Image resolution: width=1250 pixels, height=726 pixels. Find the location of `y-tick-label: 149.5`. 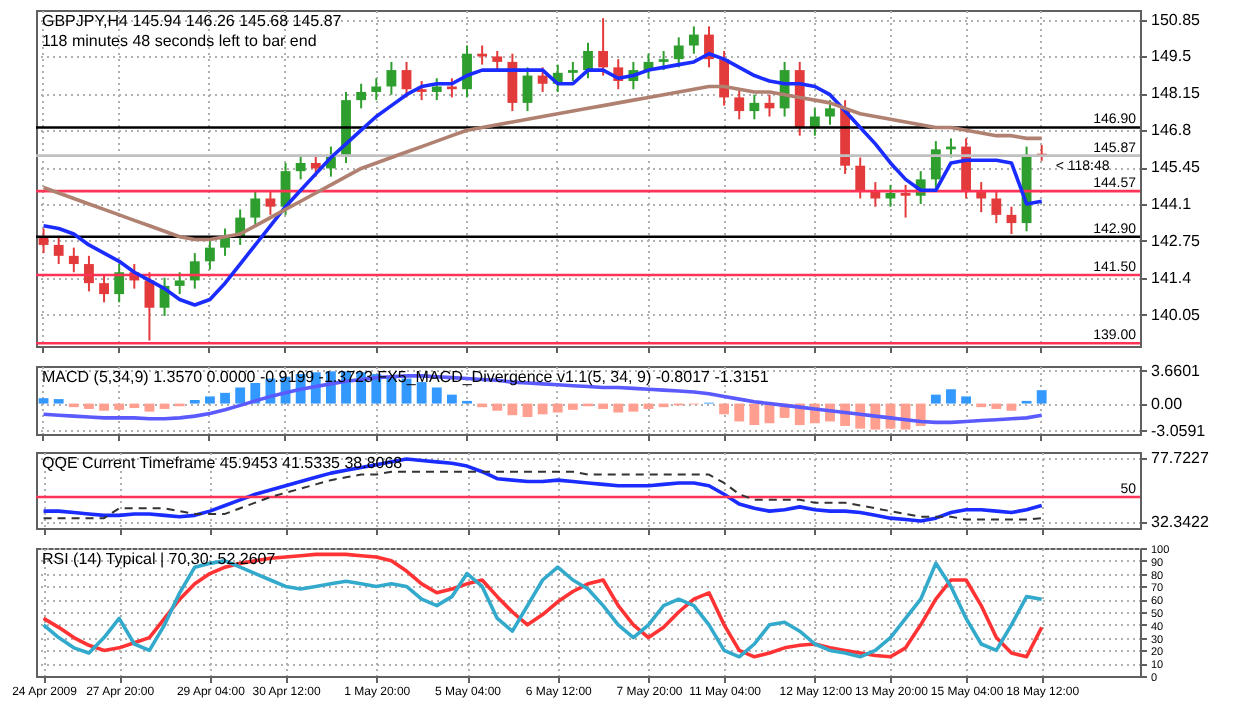

y-tick-label: 149.5 is located at coordinates (1172, 56).